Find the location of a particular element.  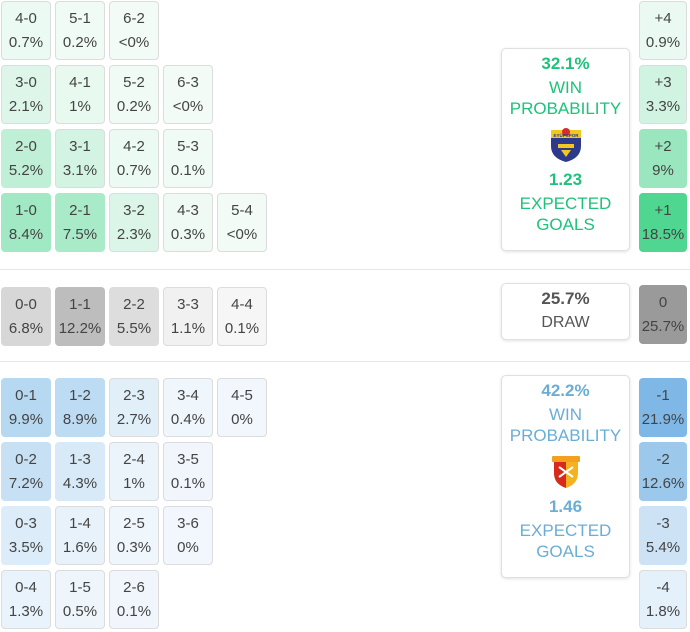

score-label: 6-3 is located at coordinates (188, 82).